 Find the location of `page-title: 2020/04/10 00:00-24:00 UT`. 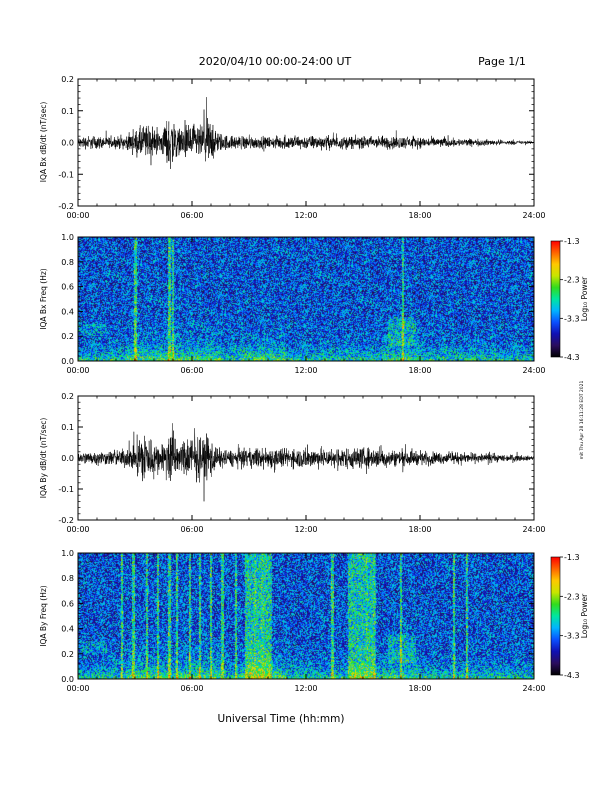

page-title: 2020/04/10 00:00-24:00 UT is located at coordinates (275, 61).